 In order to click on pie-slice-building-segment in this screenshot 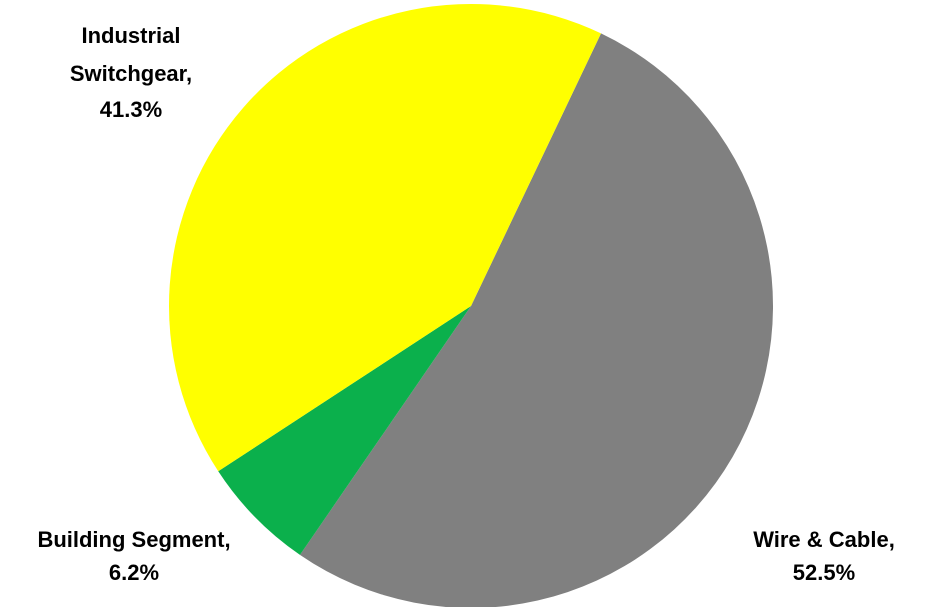, I will do `click(344, 430)`.